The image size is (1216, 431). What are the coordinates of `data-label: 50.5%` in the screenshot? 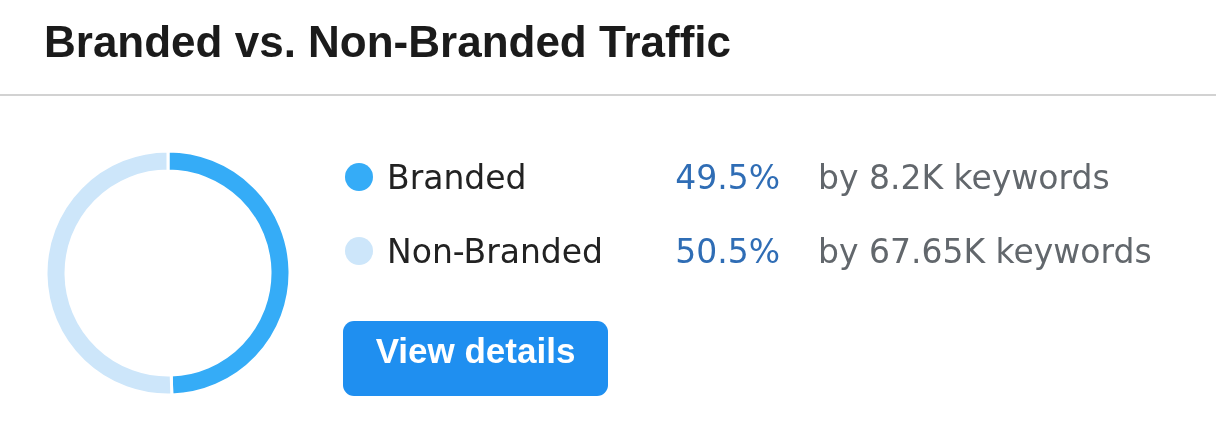 It's located at (727, 251).